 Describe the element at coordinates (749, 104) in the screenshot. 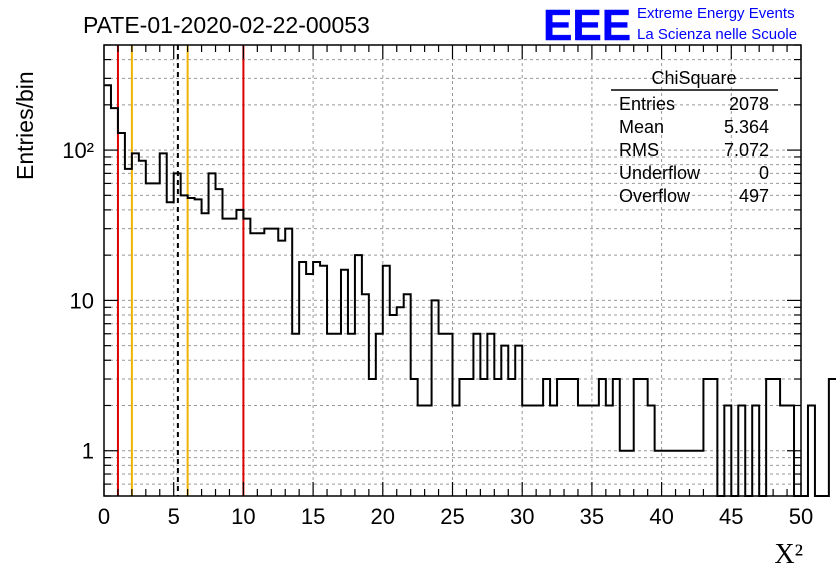

I see `stats-row-value: 2078` at that location.